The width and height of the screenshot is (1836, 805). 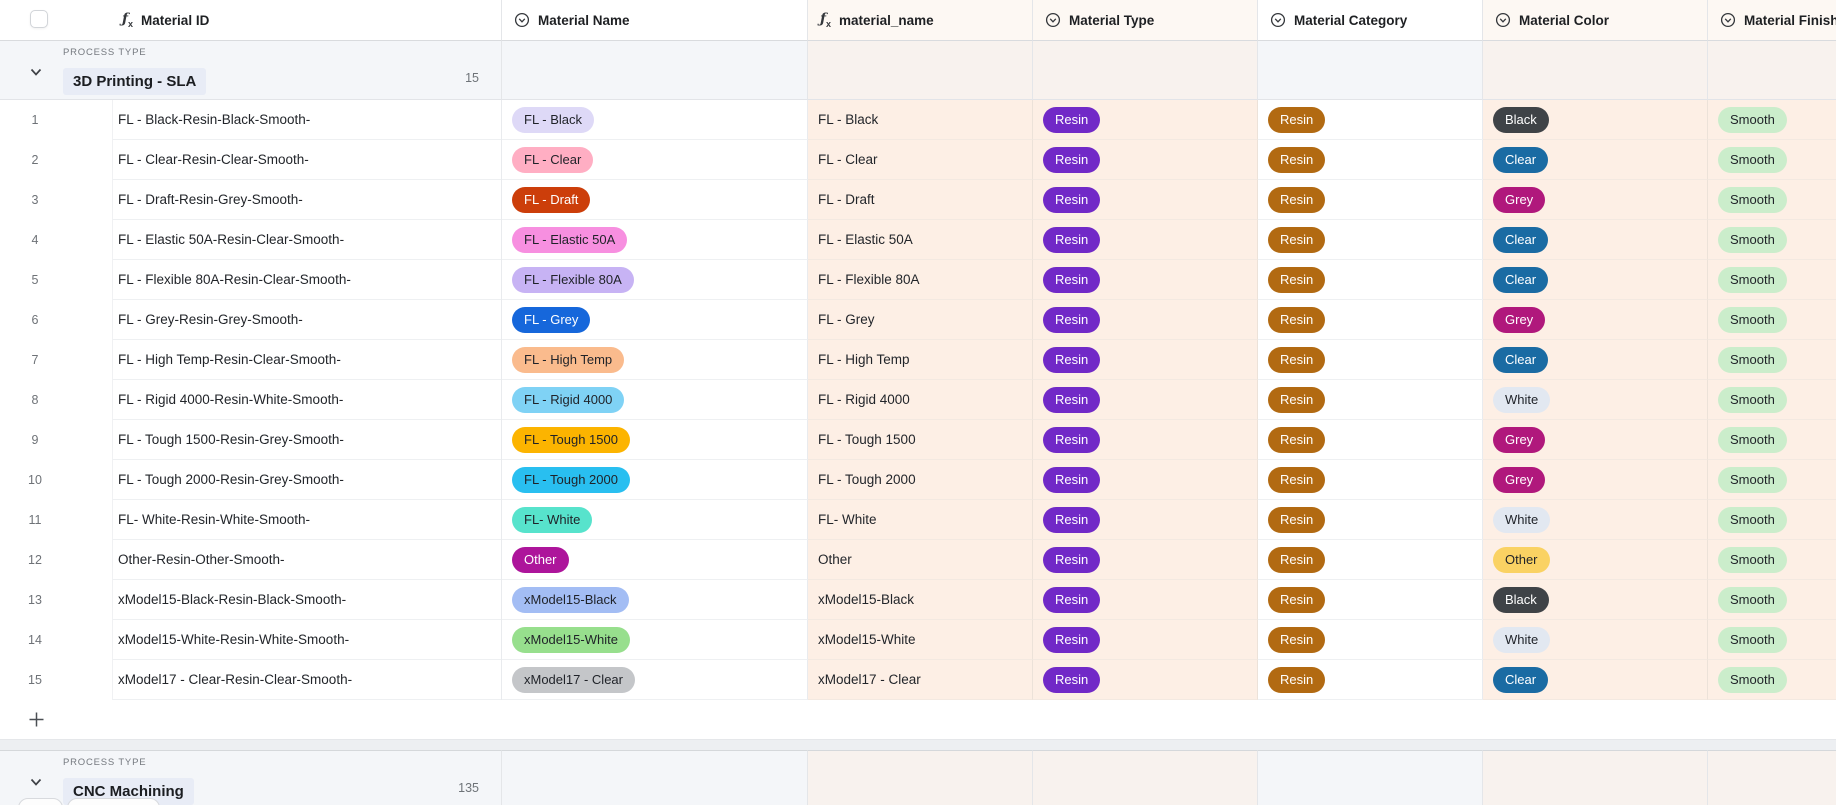 I want to click on cell-material-name: FL - Clear, so click(x=655, y=160).